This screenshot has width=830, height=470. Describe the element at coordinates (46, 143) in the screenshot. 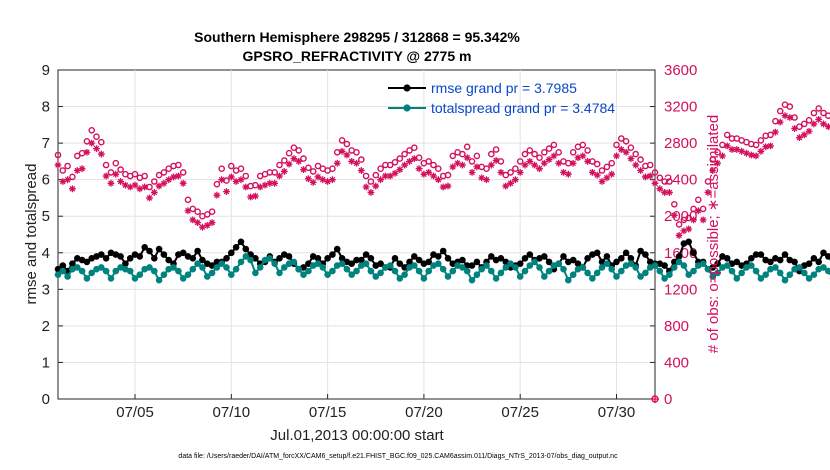

I see `y-left-tick-label: 7` at that location.